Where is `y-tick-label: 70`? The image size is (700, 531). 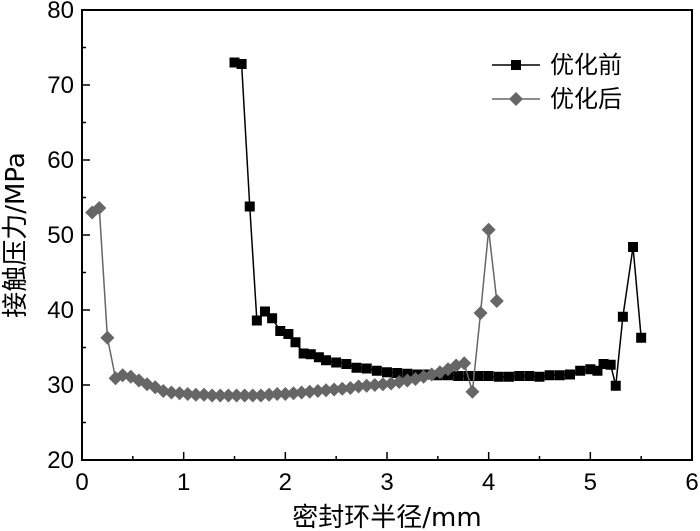
y-tick-label: 70 is located at coordinates (60, 85).